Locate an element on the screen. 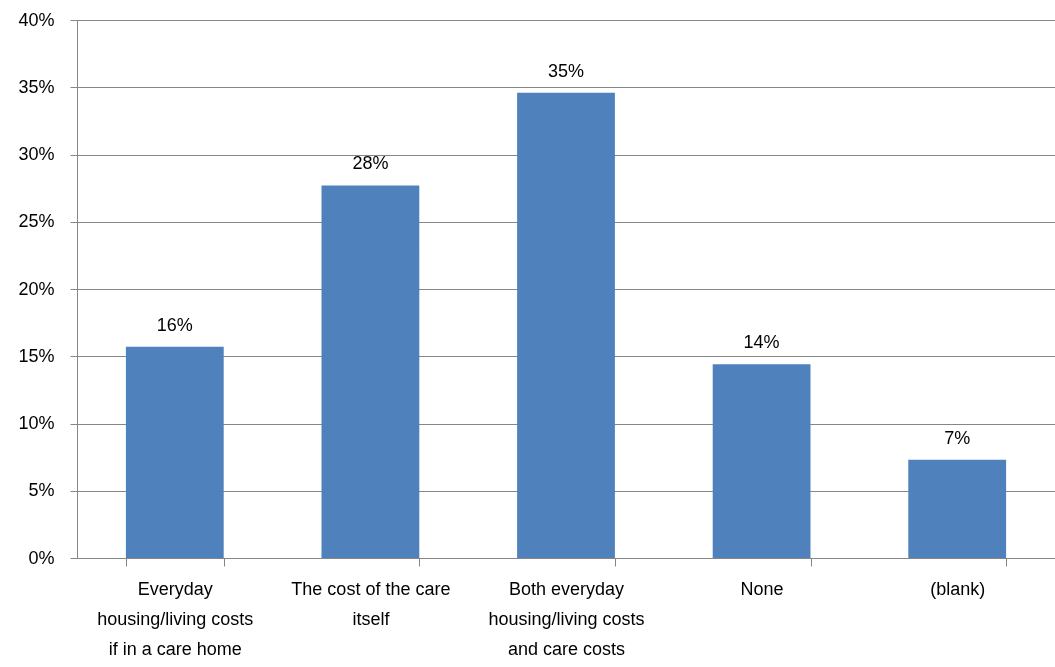  y-tick-label: 35% is located at coordinates (36, 86).